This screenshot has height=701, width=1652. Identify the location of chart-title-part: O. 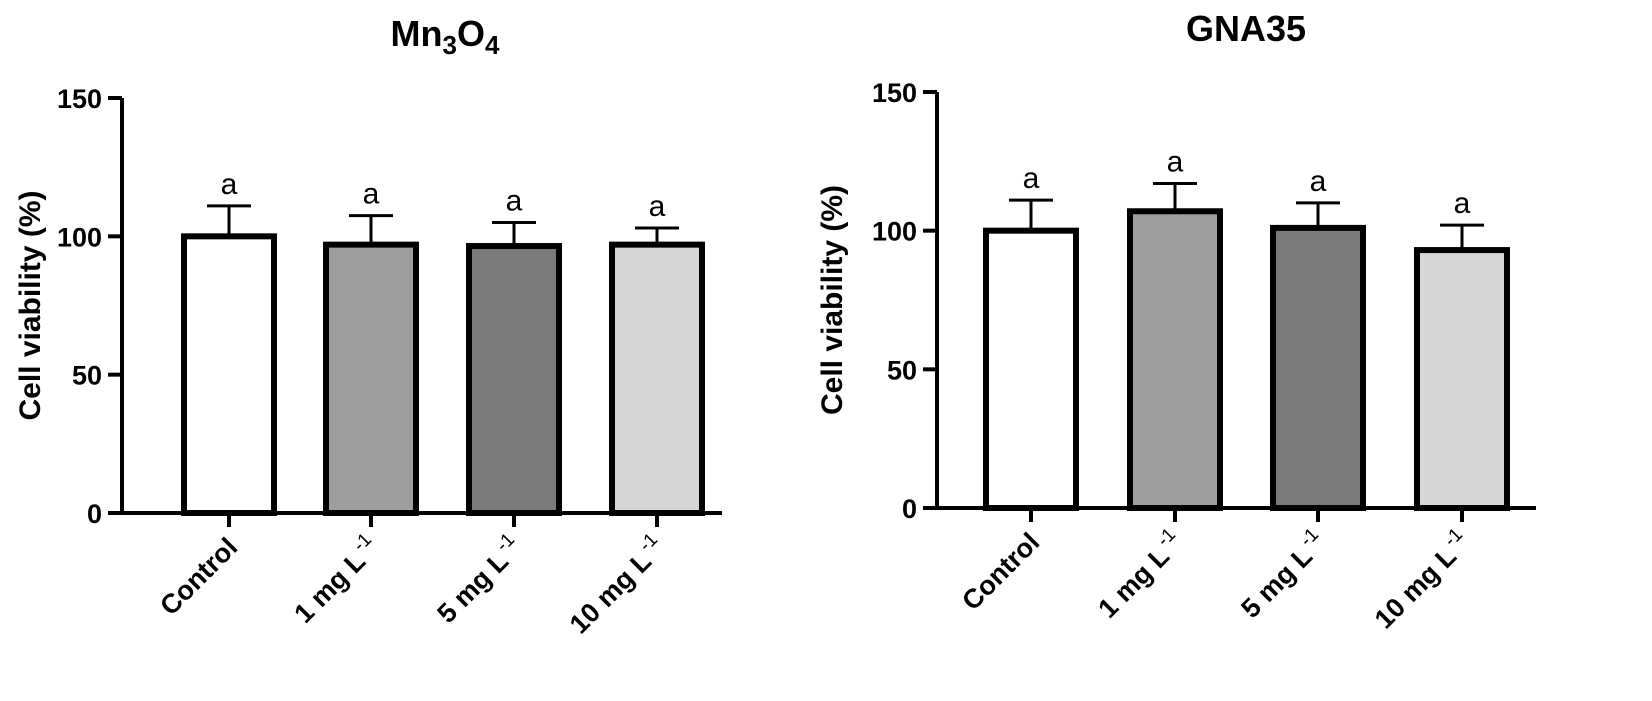
(471, 33).